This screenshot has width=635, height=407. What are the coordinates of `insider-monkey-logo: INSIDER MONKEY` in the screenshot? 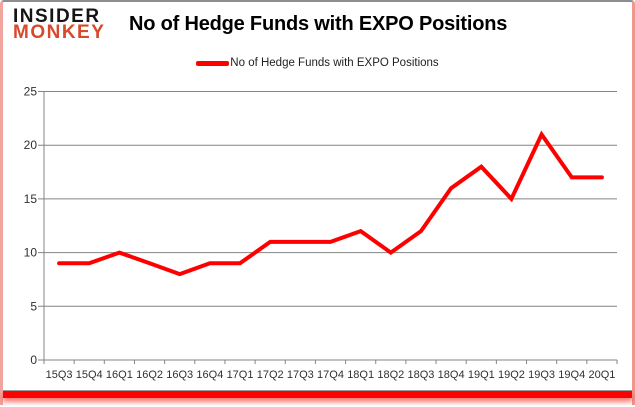 It's located at (59, 24).